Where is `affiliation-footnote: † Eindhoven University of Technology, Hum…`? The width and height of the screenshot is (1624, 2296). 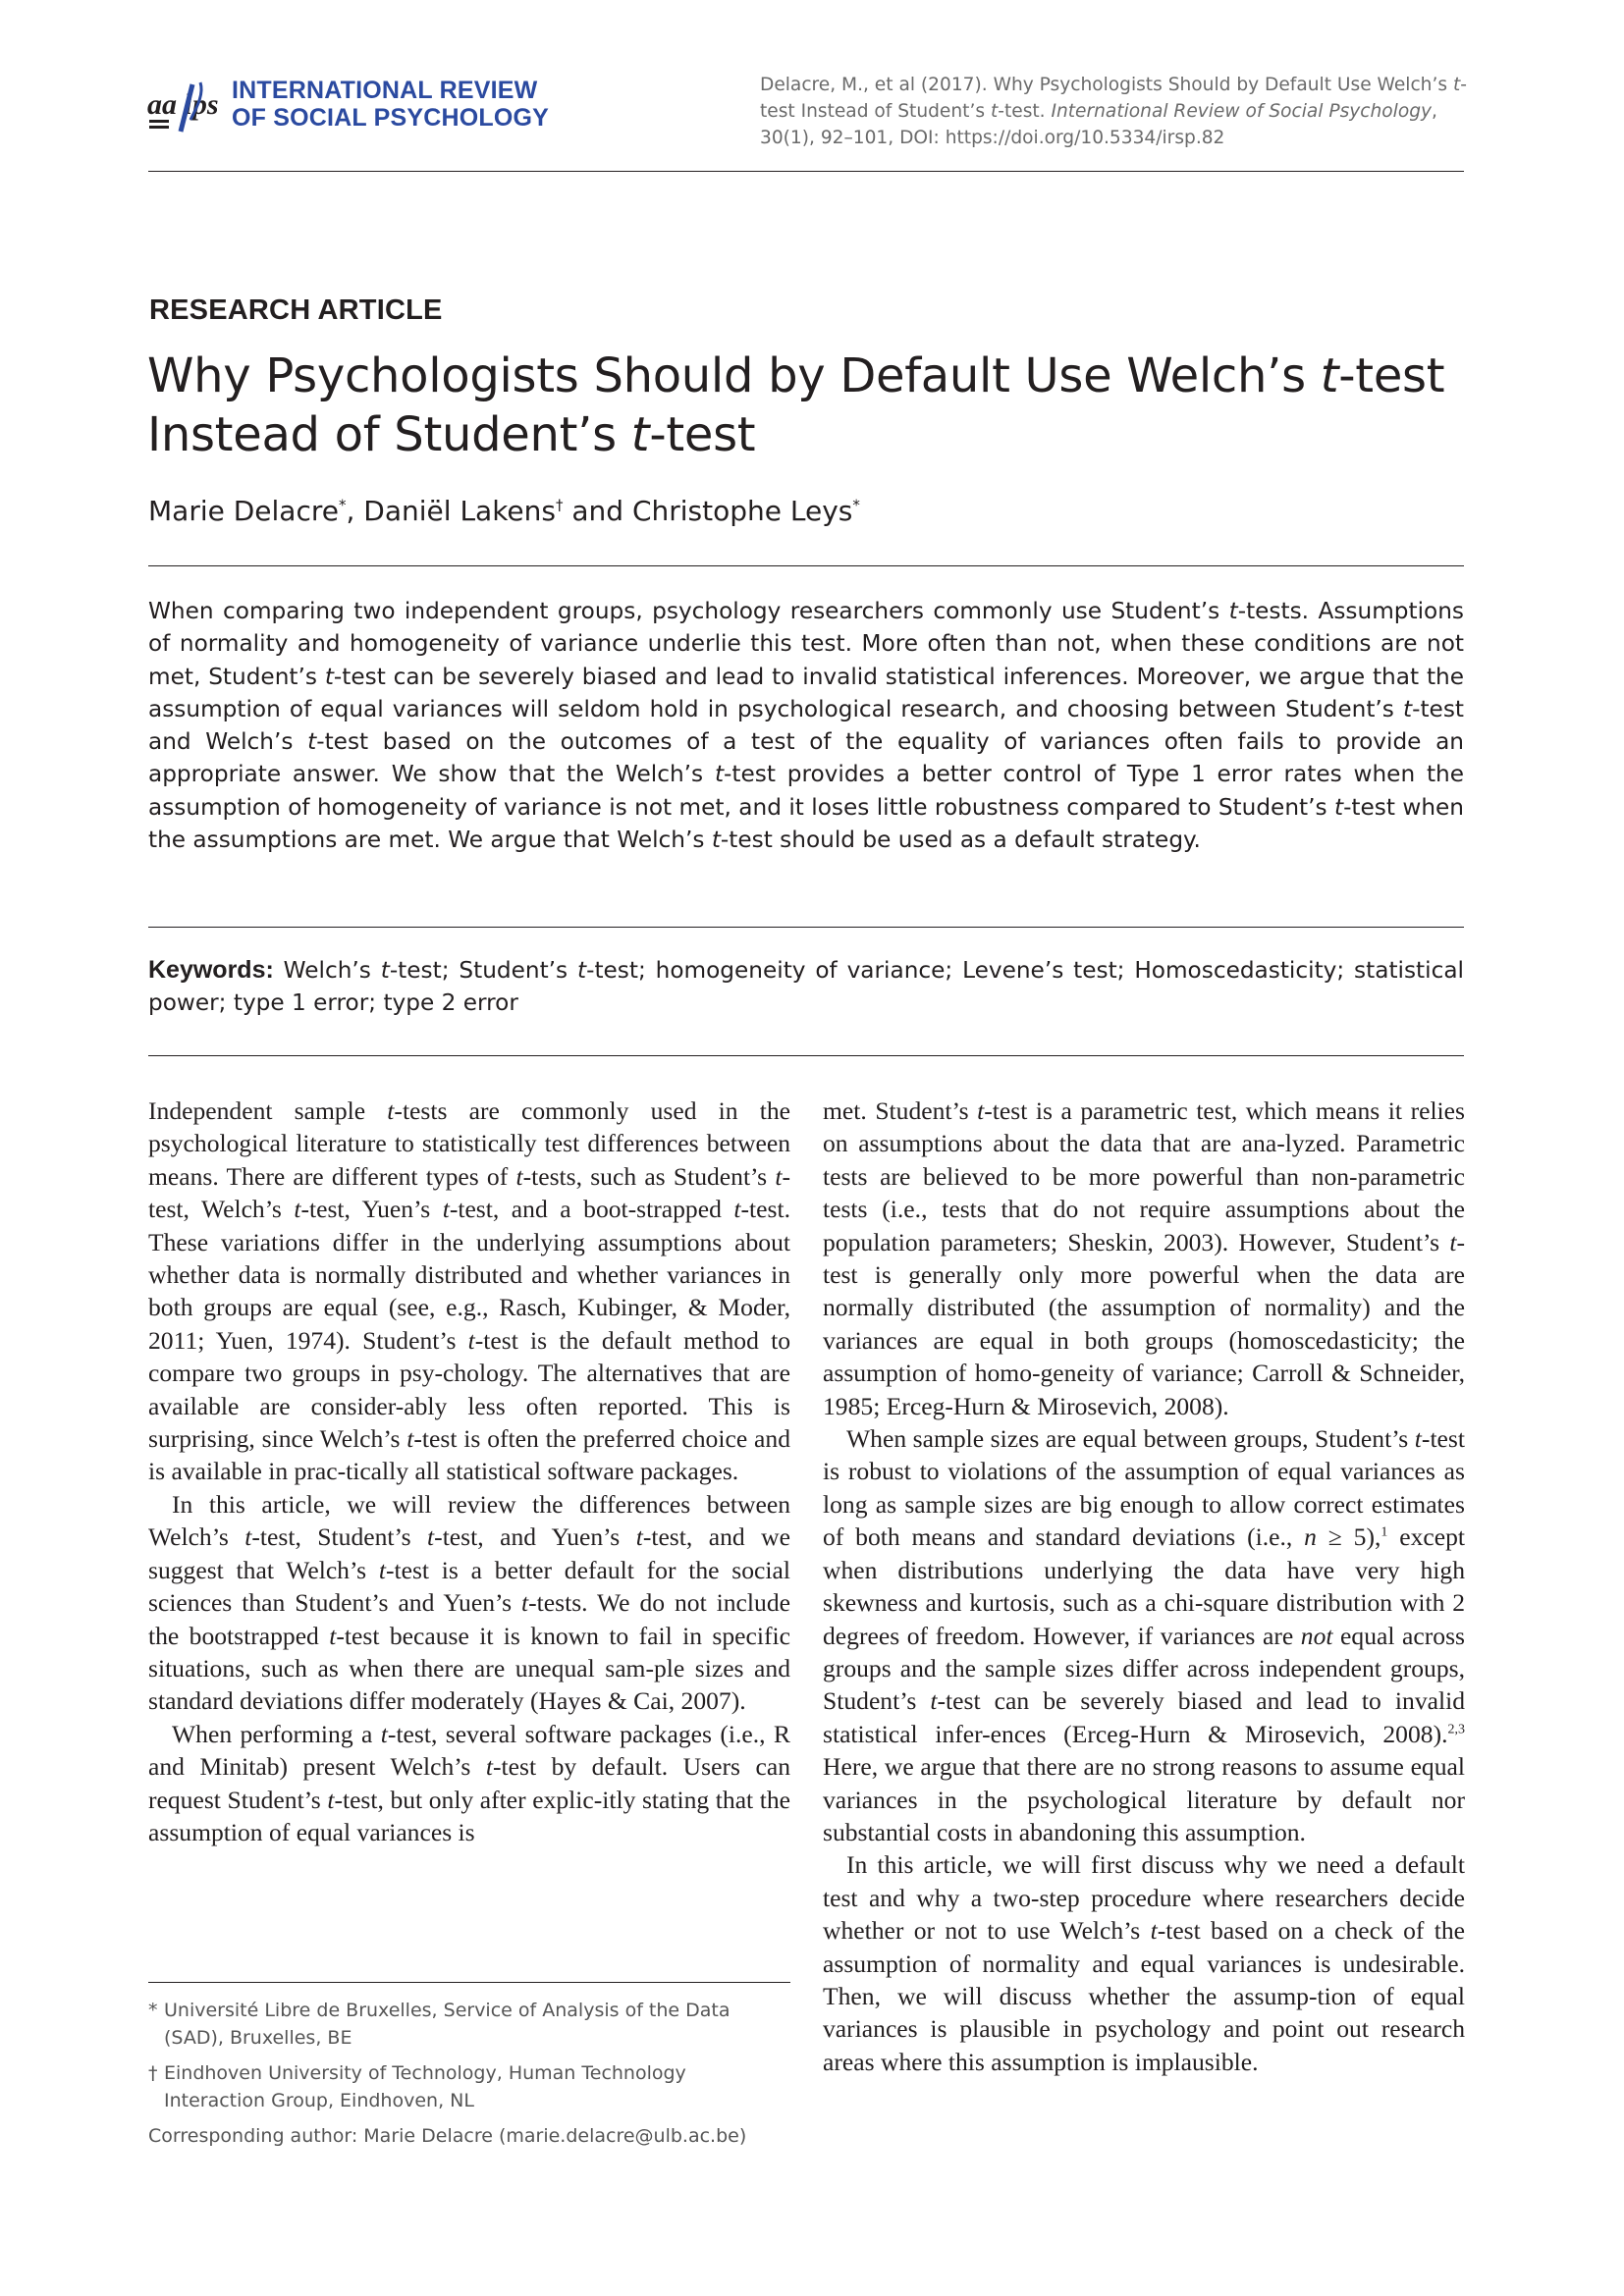
affiliation-footnote: † Eindhoven University of Technology, Hum… is located at coordinates (417, 2086).